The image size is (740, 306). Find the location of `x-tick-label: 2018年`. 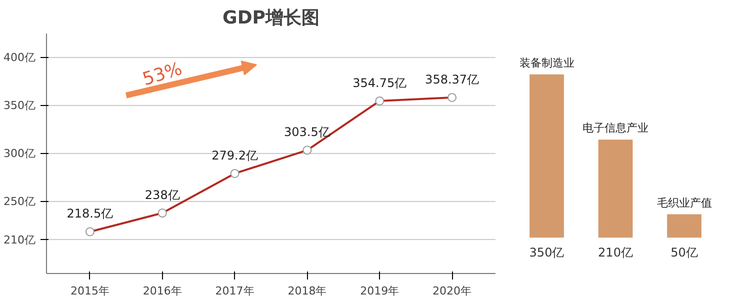

x-tick-label: 2018年 is located at coordinates (307, 291).